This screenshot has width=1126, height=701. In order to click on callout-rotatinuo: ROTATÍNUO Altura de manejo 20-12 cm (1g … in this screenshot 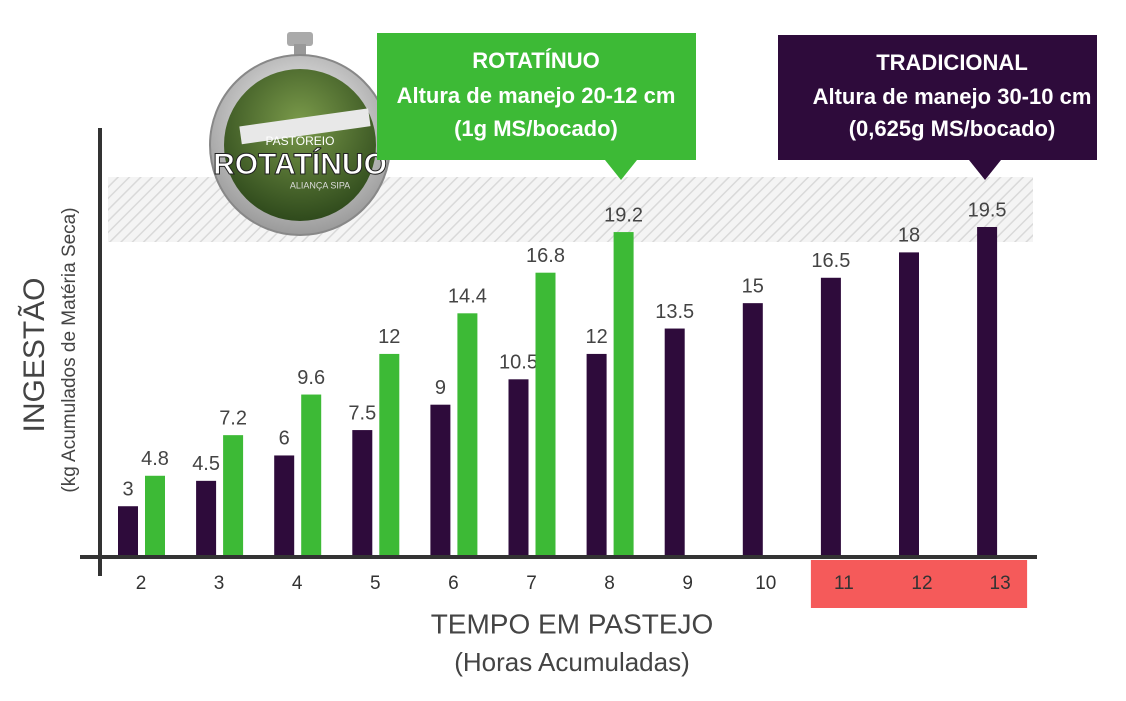, I will do `click(536, 106)`.